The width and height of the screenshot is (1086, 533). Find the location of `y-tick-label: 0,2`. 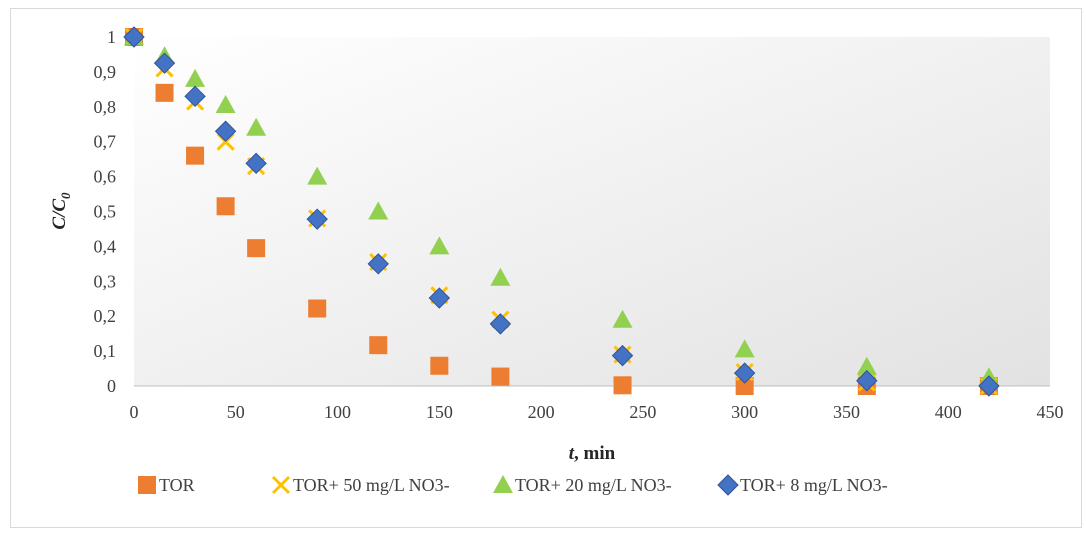

y-tick-label: 0,2 is located at coordinates (105, 316).